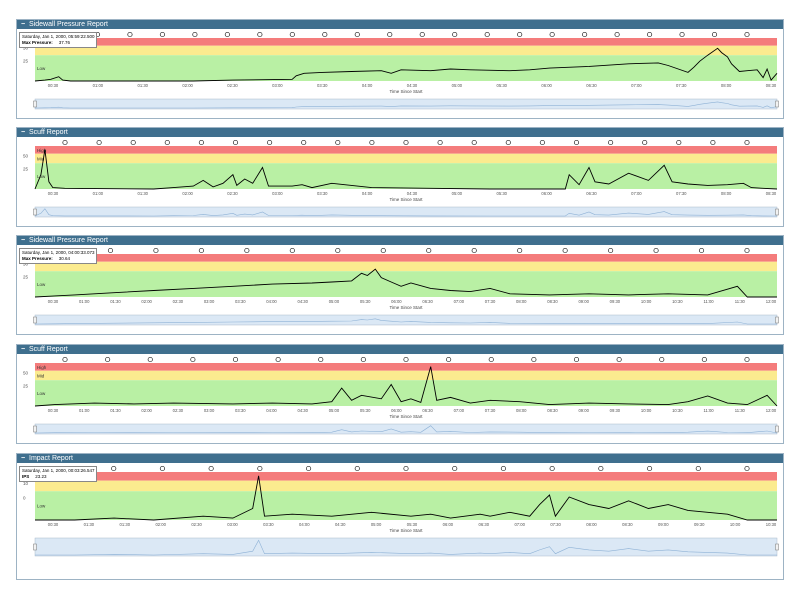  Describe the element at coordinates (406, 104) in the screenshot. I see `range-navigator` at that location.